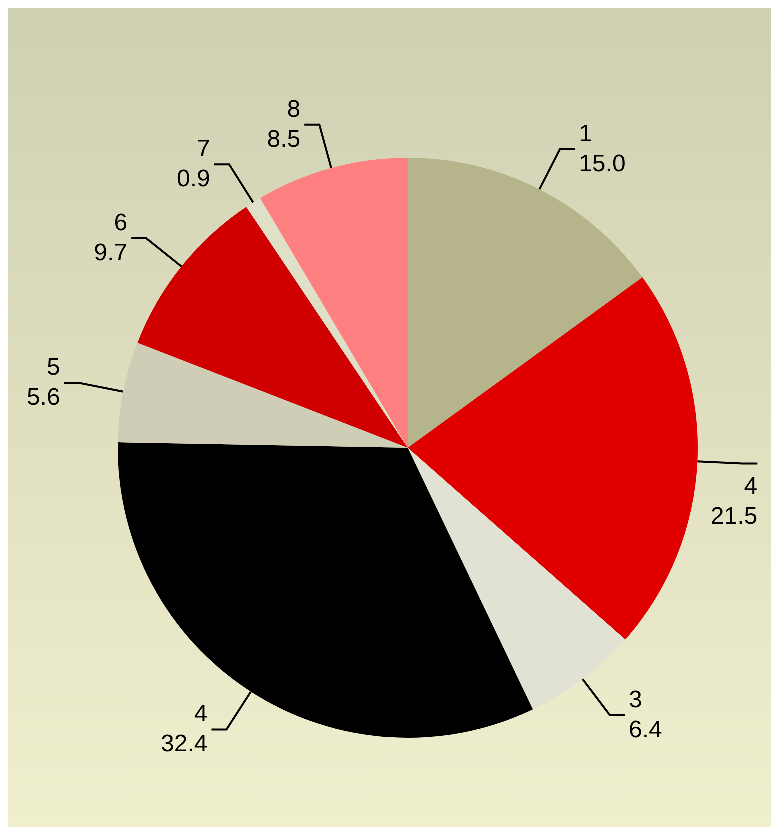 This screenshot has width=779, height=835. What do you see at coordinates (635, 700) in the screenshot?
I see `slice-label: 3` at bounding box center [635, 700].